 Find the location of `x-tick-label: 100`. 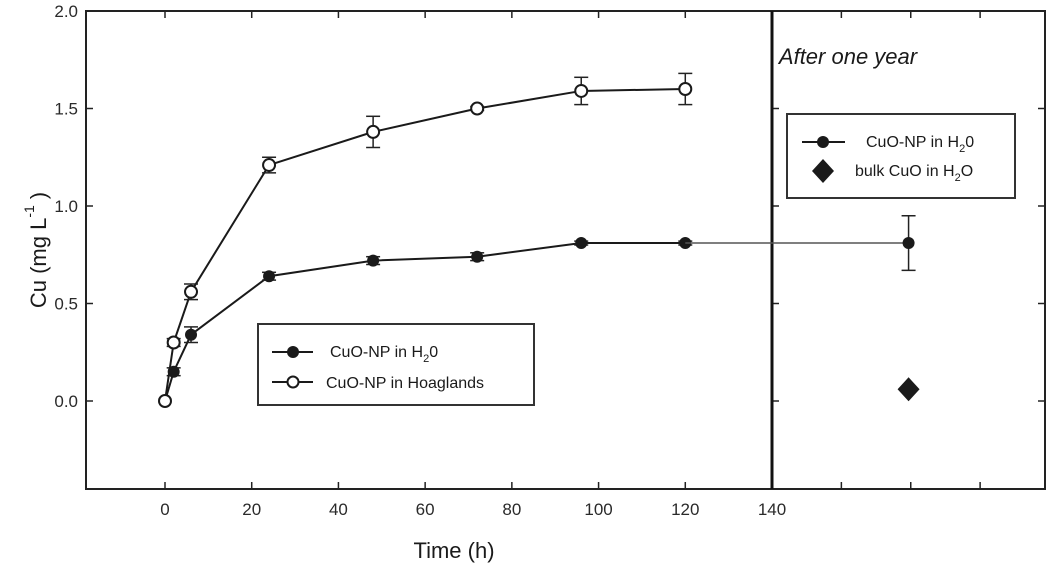

x-tick-label: 100 is located at coordinates (598, 509).